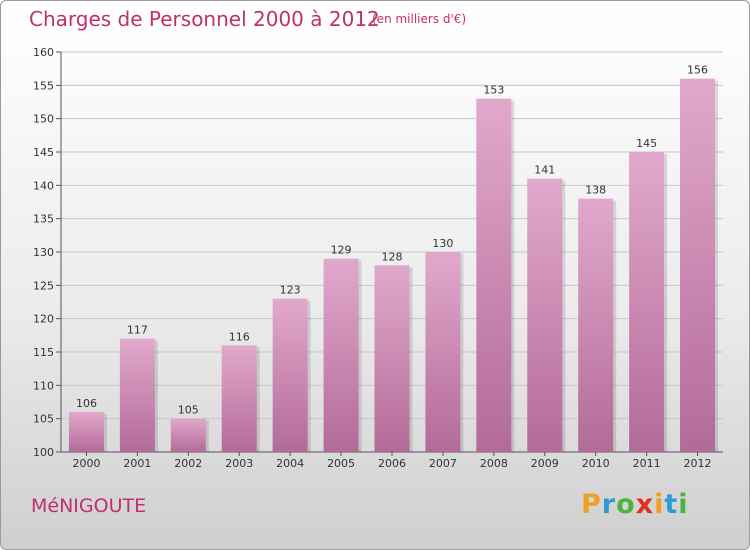 The width and height of the screenshot is (750, 550). Describe the element at coordinates (290, 463) in the screenshot. I see `x-tick-label: 2004` at that location.